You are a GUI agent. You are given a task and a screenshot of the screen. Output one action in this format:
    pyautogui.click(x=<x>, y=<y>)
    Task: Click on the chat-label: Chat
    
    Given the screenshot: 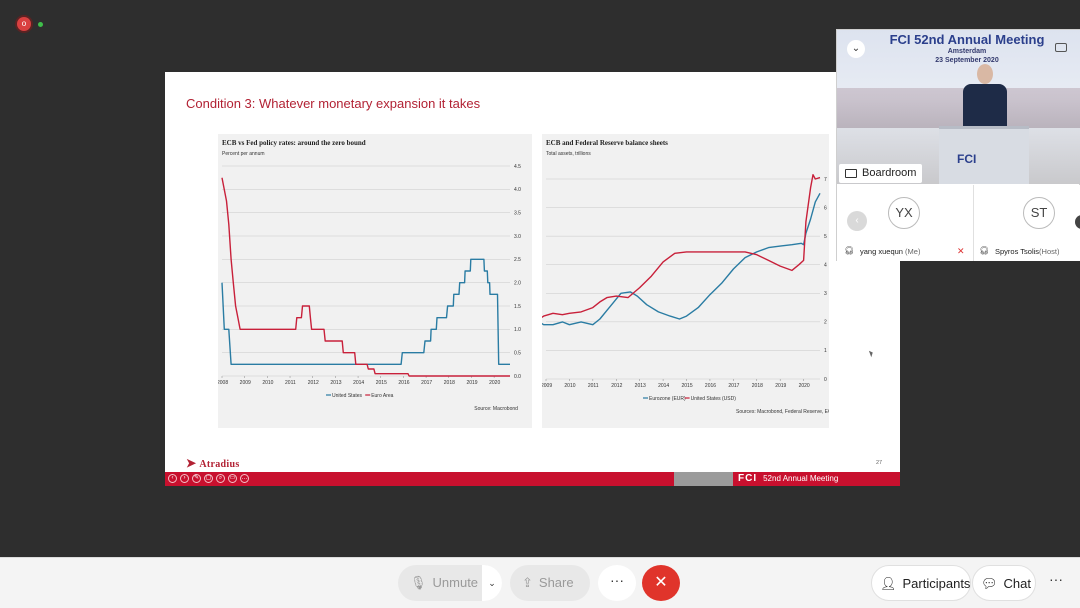 What is the action you would take?
    pyautogui.click(x=1017, y=583)
    